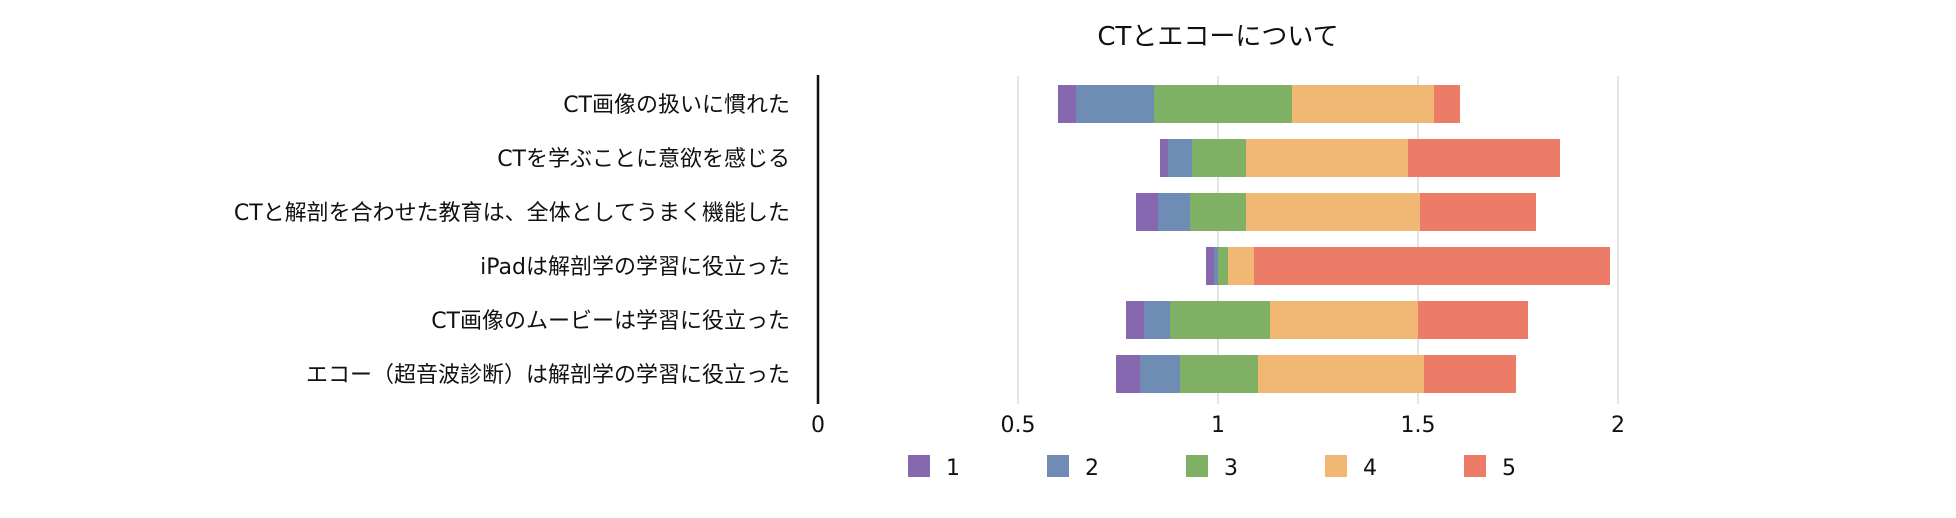 The image size is (1956, 518). I want to click on bar-row4-series4, so click(1241, 266).